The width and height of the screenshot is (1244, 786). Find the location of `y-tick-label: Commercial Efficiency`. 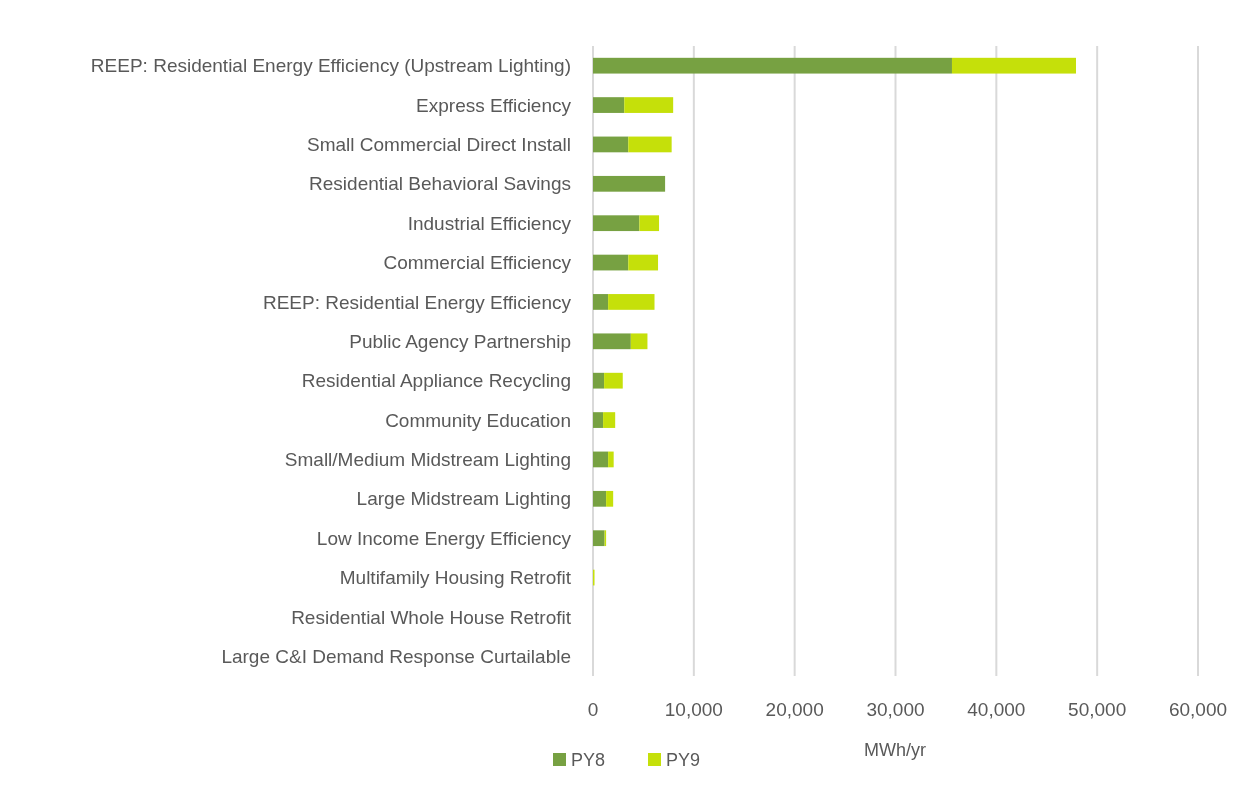

y-tick-label: Commercial Efficiency is located at coordinates (477, 263).